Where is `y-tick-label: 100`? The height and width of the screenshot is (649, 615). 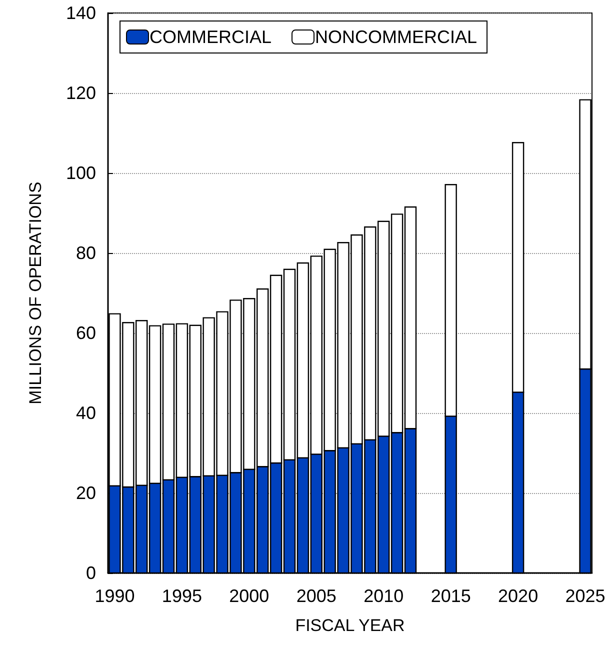
y-tick-label: 100 is located at coordinates (81, 173).